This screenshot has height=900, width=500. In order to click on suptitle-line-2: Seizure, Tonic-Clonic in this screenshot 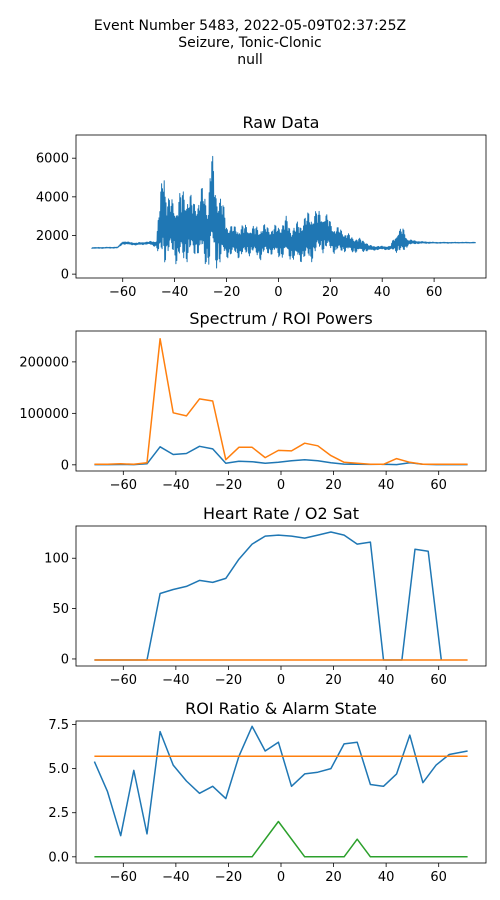, I will do `click(250, 43)`.